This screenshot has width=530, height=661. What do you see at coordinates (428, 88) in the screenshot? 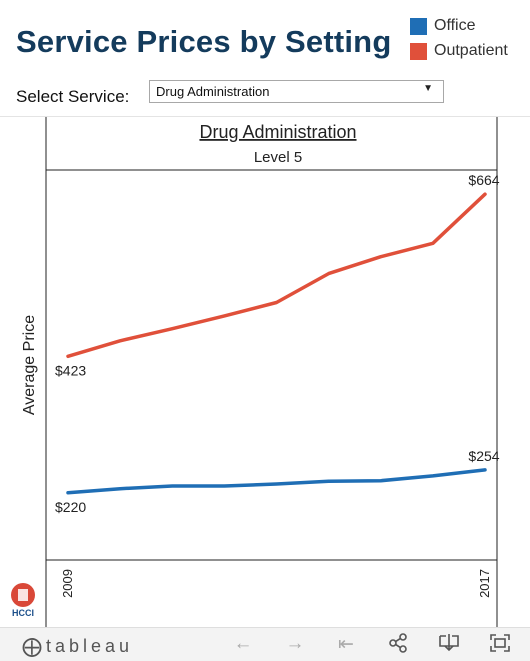
I see `dropdown-arrow-icon: ▼` at bounding box center [428, 88].